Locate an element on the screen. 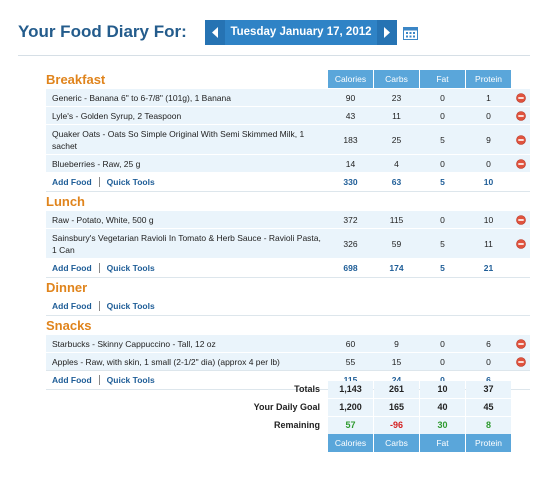  meal-total: 174 is located at coordinates (396, 268).